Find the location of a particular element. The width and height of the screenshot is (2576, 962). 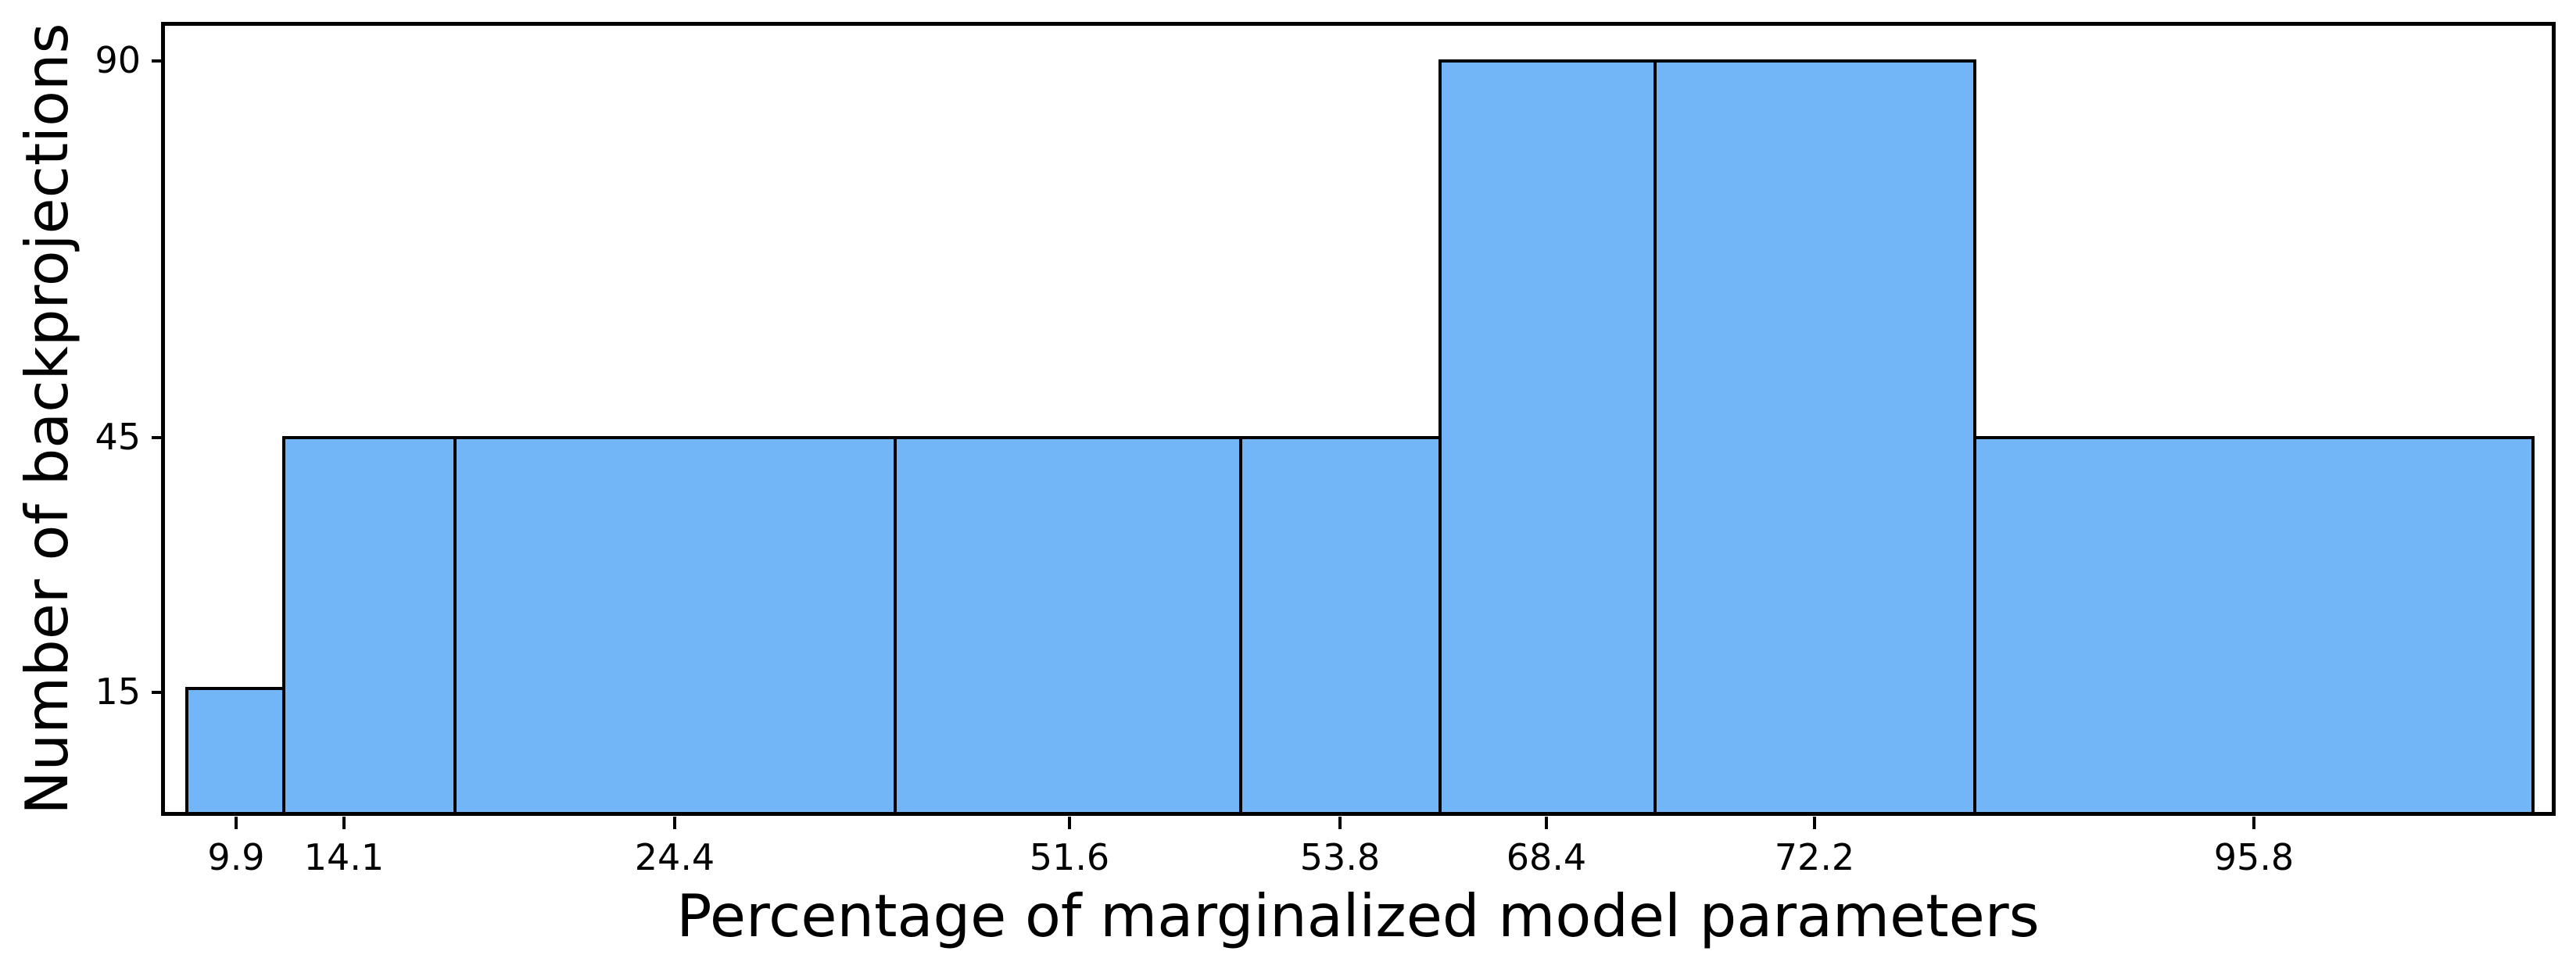

x-tick-label: 9.9 is located at coordinates (236, 857).